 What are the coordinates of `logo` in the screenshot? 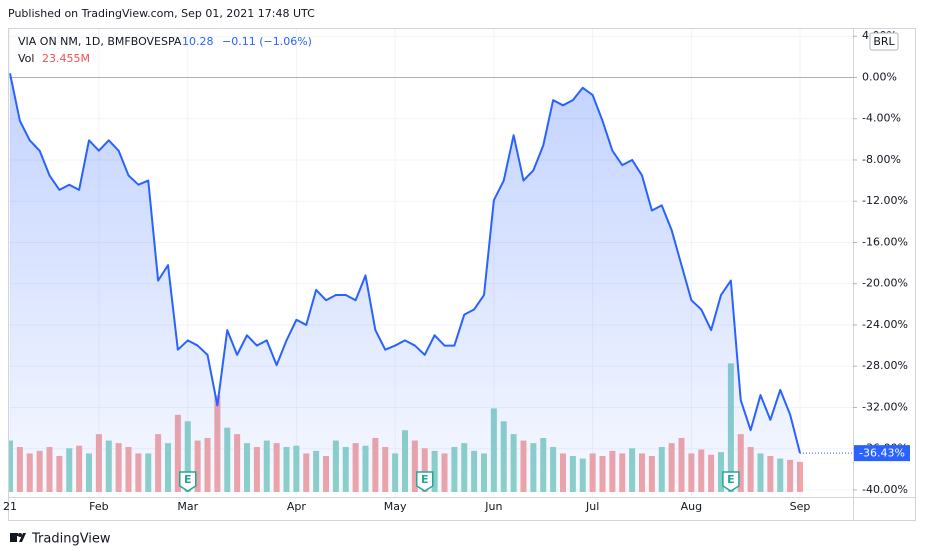 It's located at (18, 537).